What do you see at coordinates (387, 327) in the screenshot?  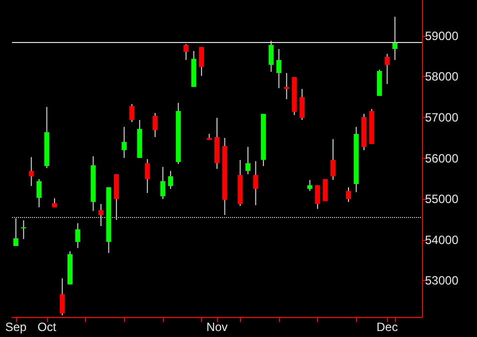 I see `x-tick-label: Dec` at bounding box center [387, 327].